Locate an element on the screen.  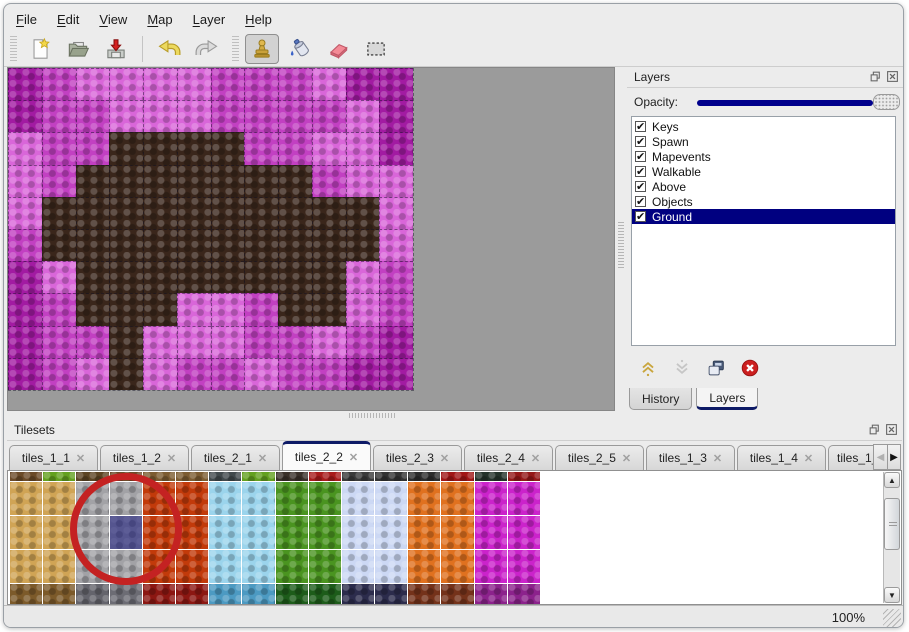
tileset-tile-selected is located at coordinates (125, 532).